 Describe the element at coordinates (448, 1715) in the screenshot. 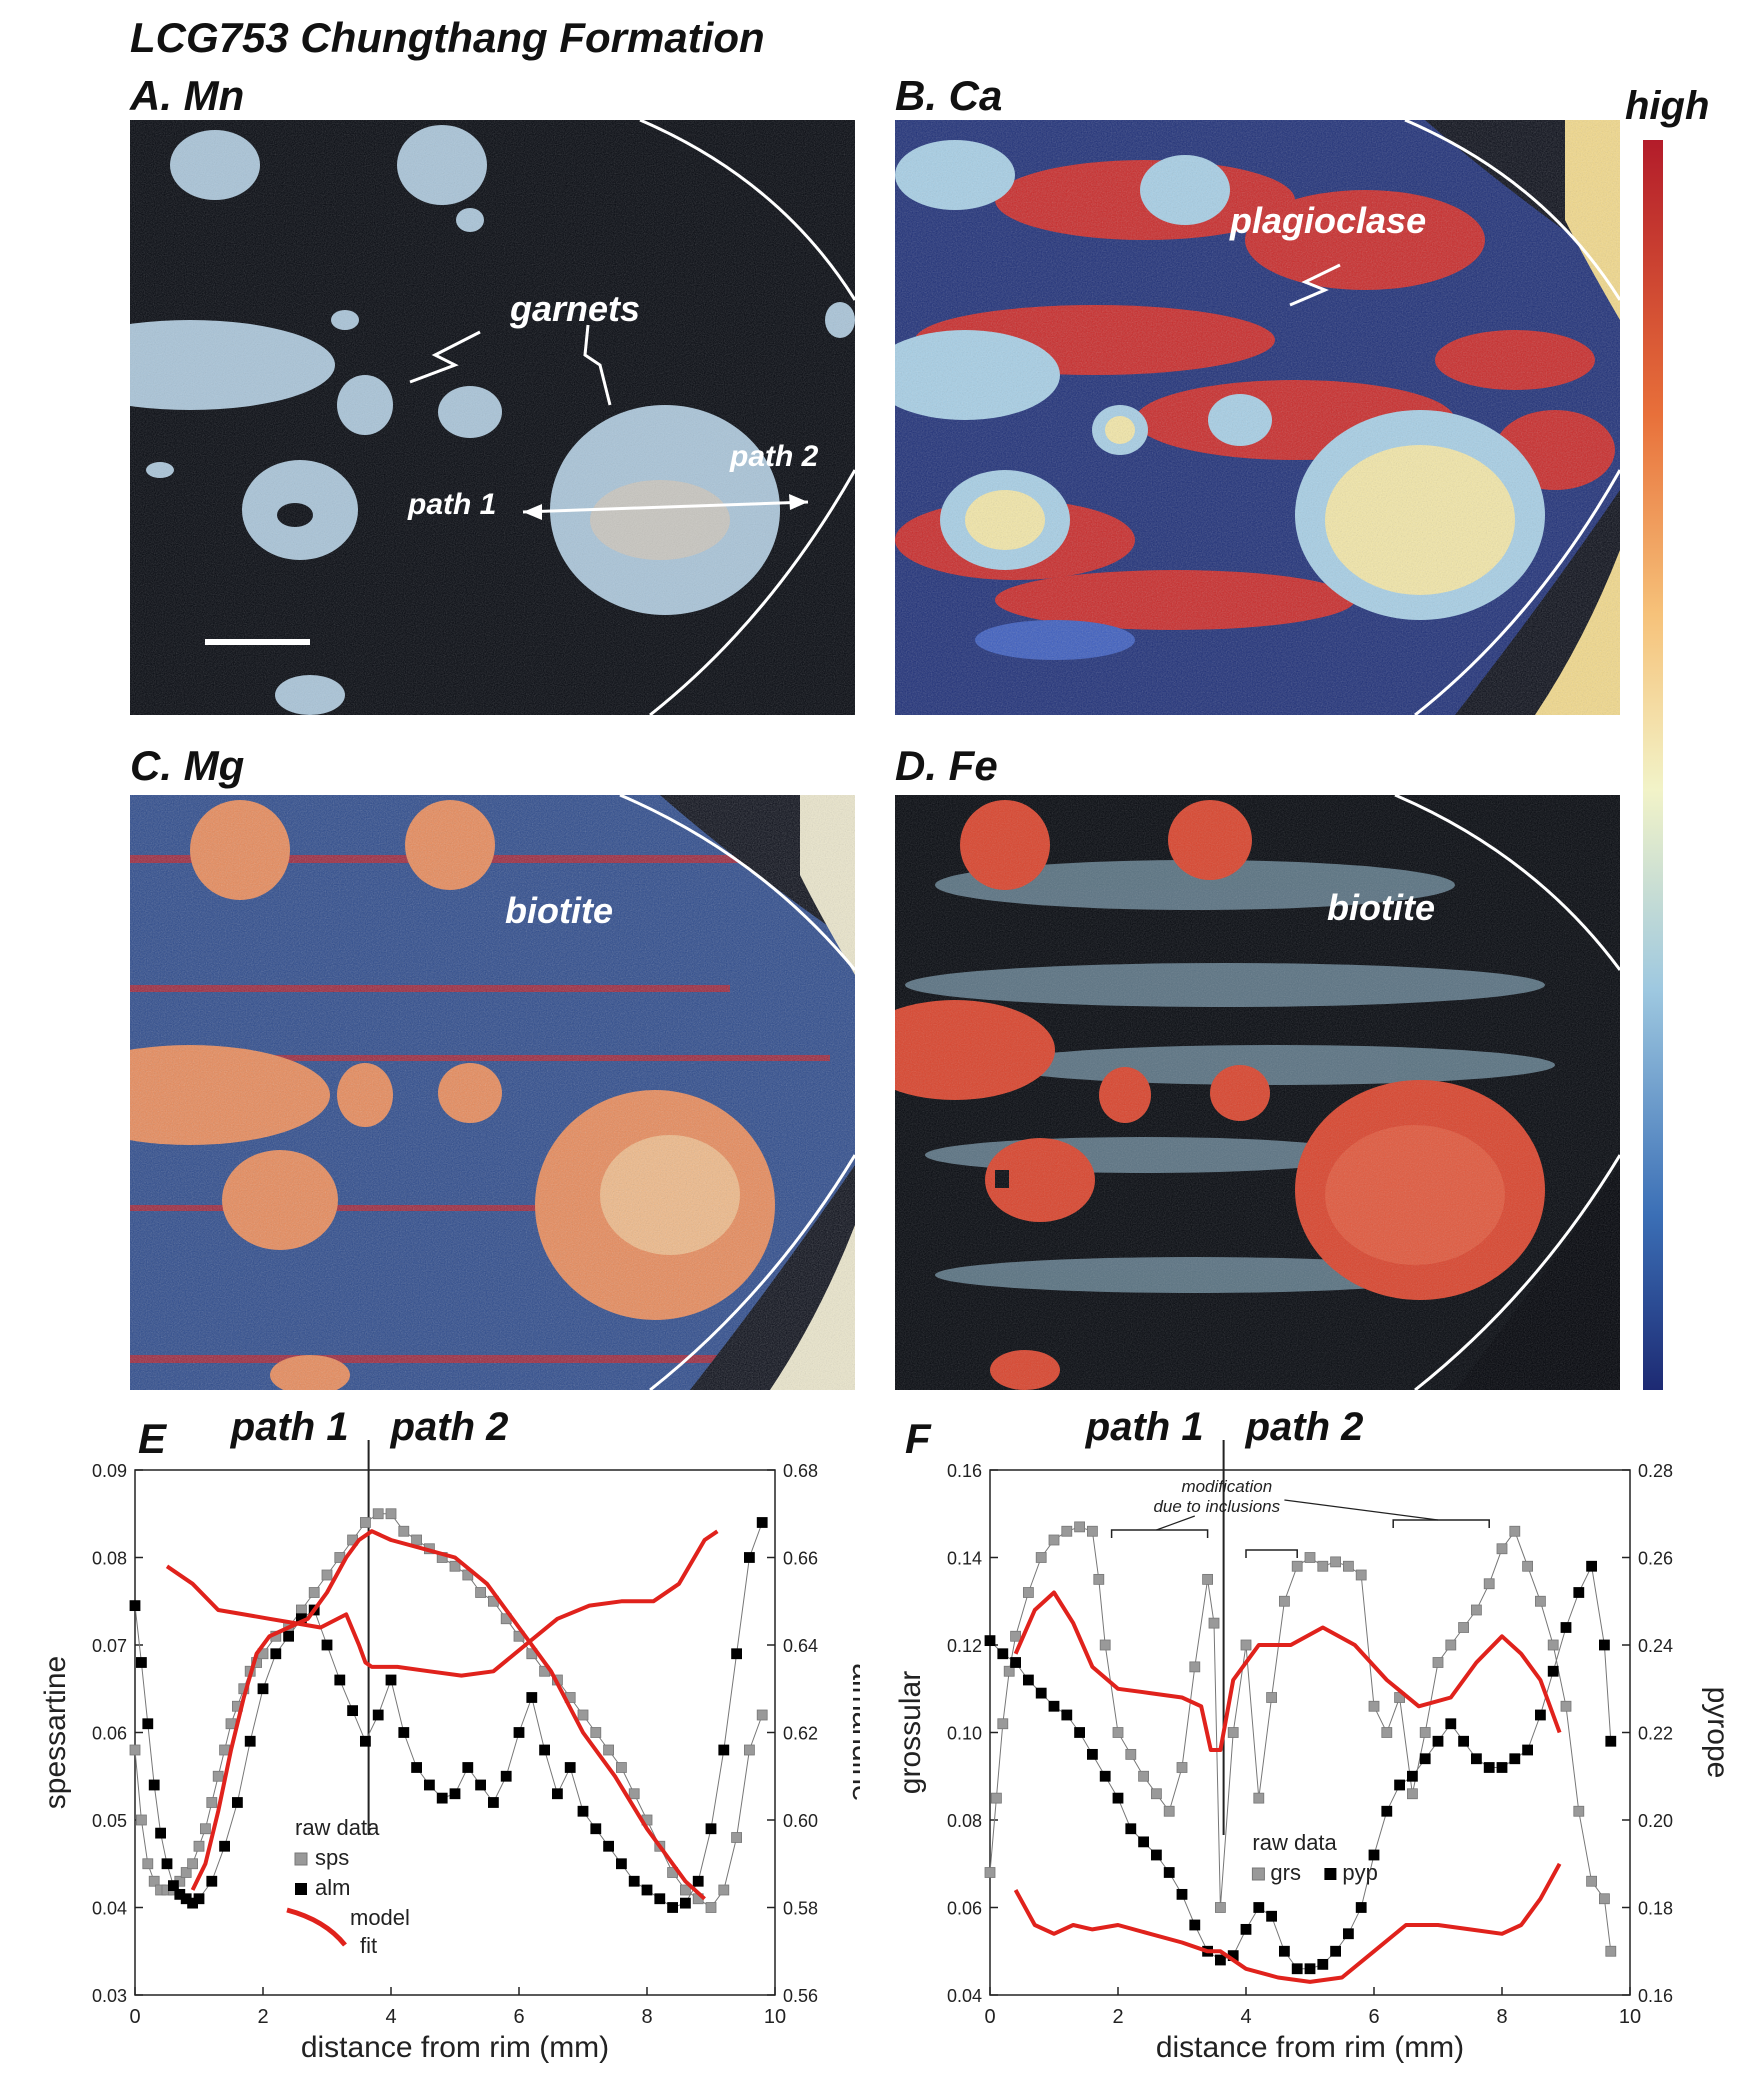

I see `model-fit-line` at that location.